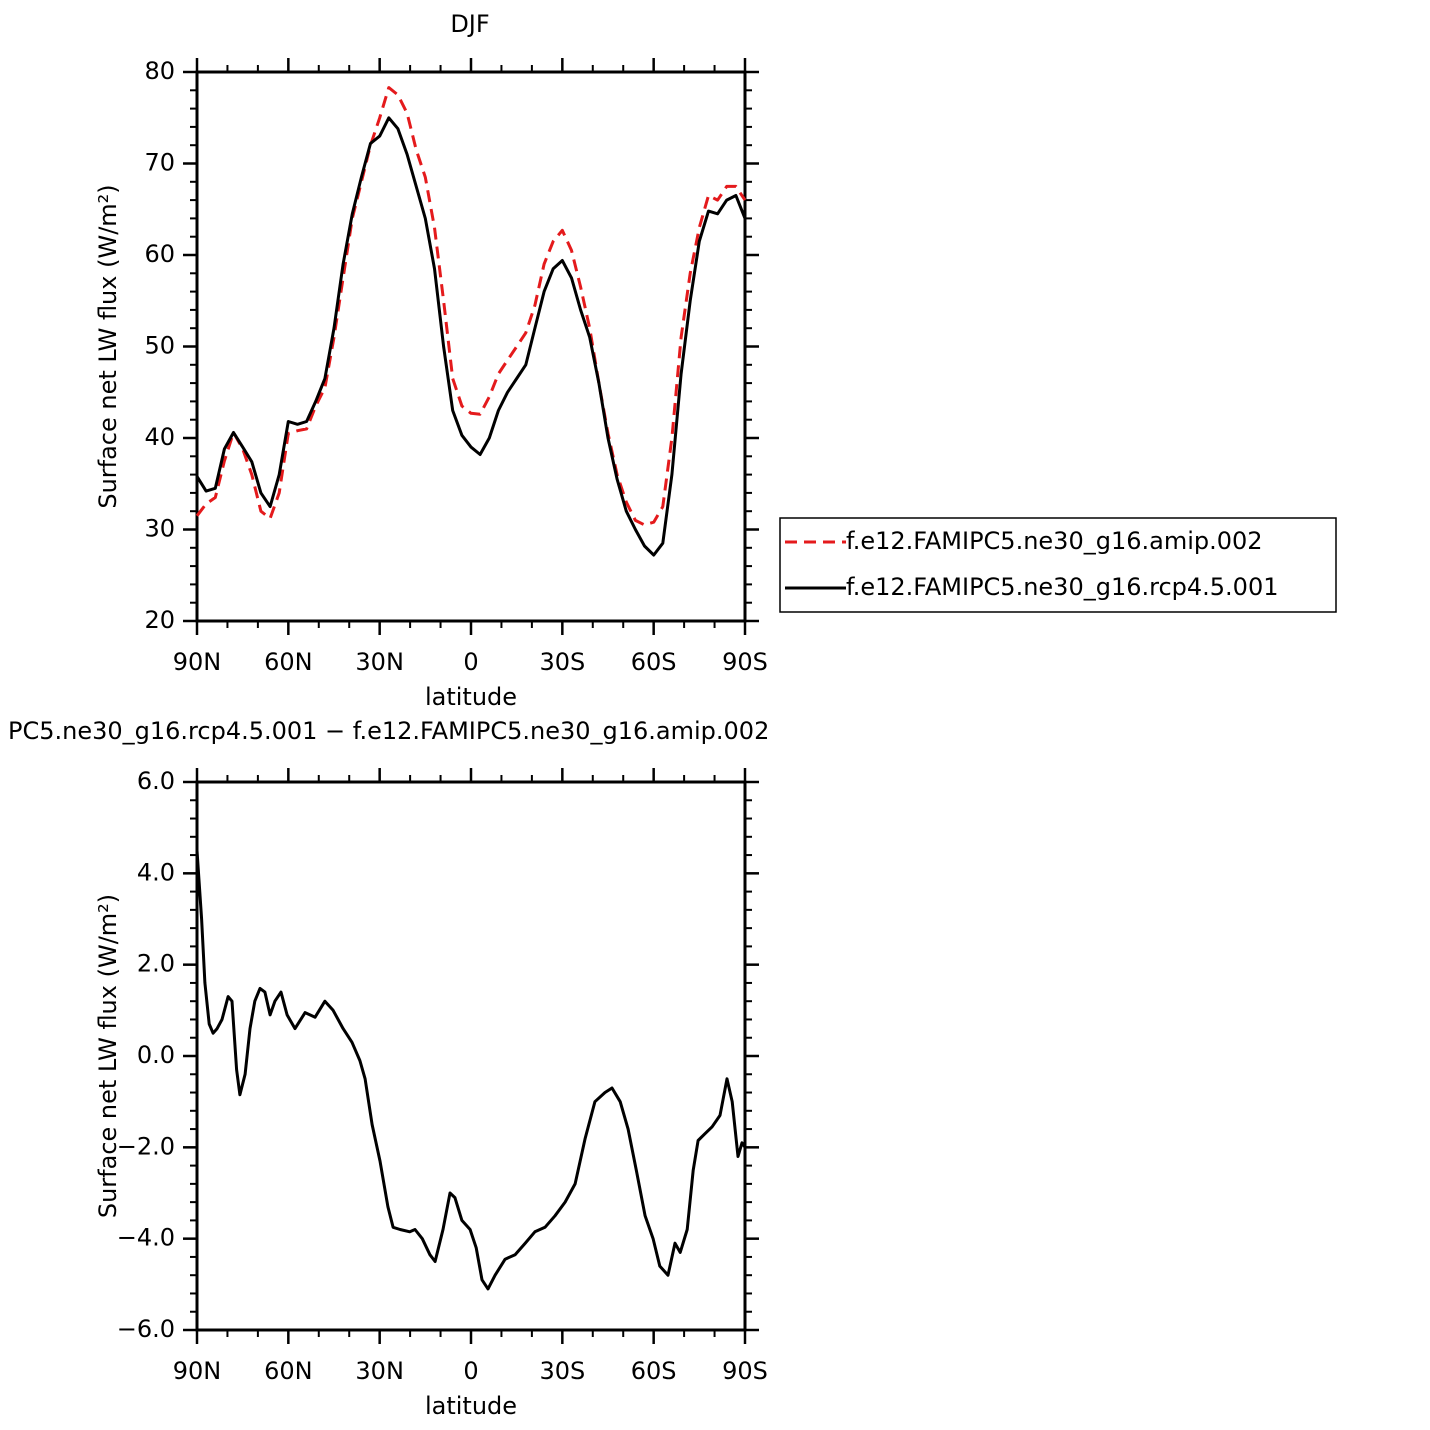 The image size is (1430, 1430). What do you see at coordinates (146, 1146) in the screenshot?
I see `y-tick-label: −2.0` at bounding box center [146, 1146].